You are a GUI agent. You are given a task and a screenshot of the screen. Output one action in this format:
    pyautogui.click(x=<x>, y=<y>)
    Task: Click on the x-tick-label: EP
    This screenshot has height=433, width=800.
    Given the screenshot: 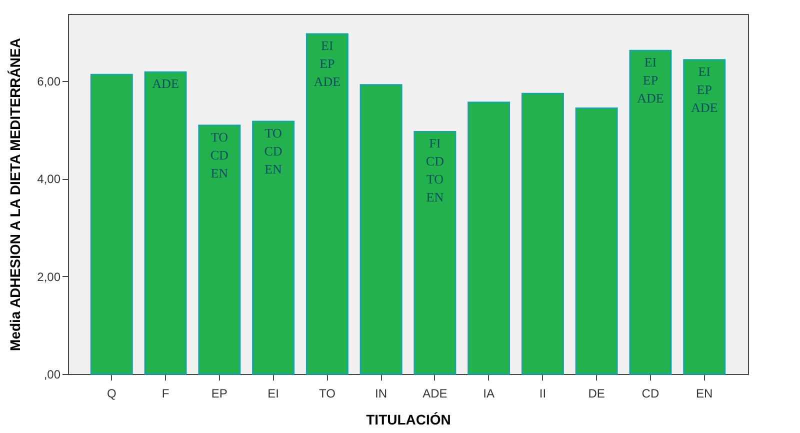 What is the action you would take?
    pyautogui.click(x=219, y=393)
    